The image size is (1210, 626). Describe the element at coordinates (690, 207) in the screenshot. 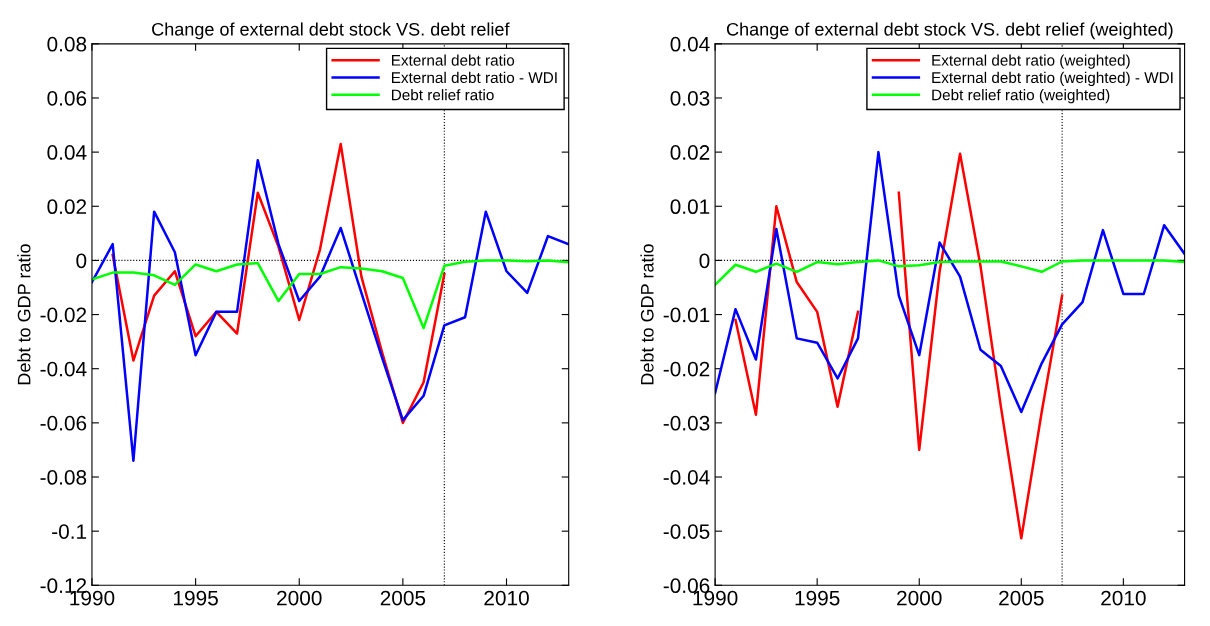

I see `y-tick-label: 0.01` at that location.